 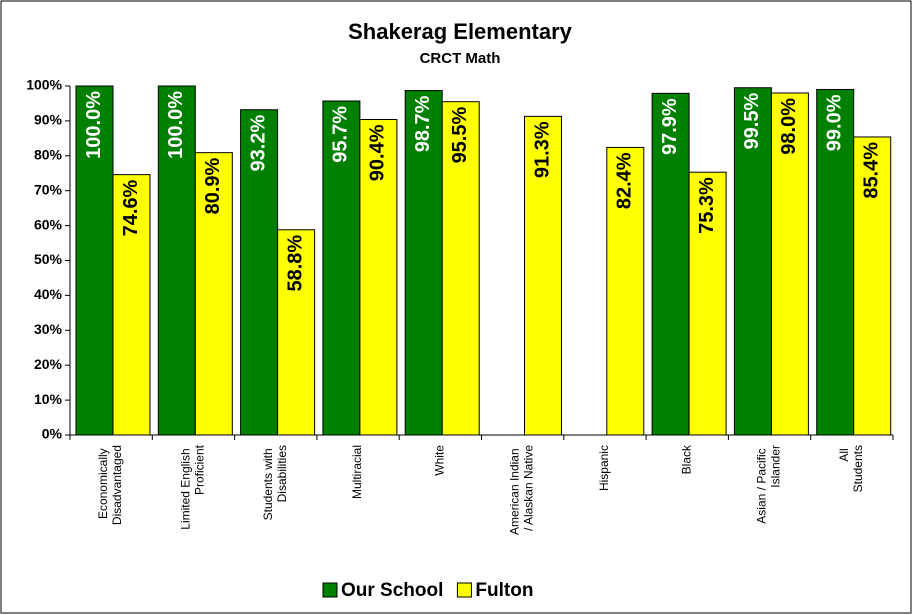 I want to click on x-tick-label-line: / Alaskan Native, so click(x=529, y=488).